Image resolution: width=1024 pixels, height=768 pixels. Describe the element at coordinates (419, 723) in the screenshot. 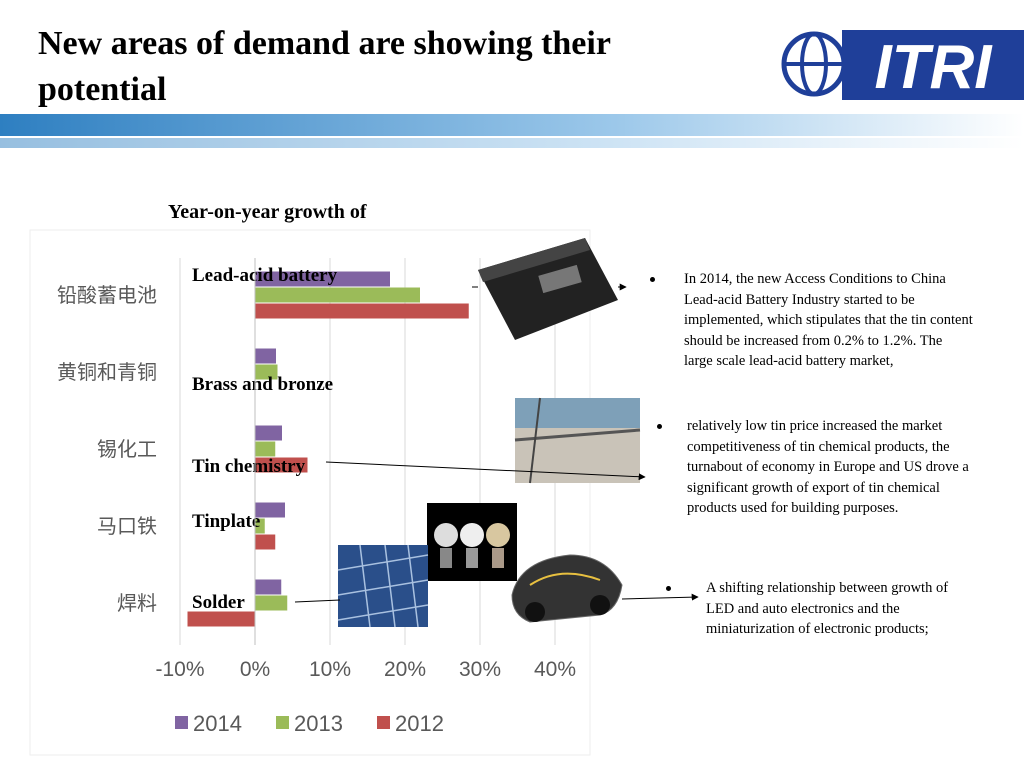

I see `legend-label: 2012` at that location.